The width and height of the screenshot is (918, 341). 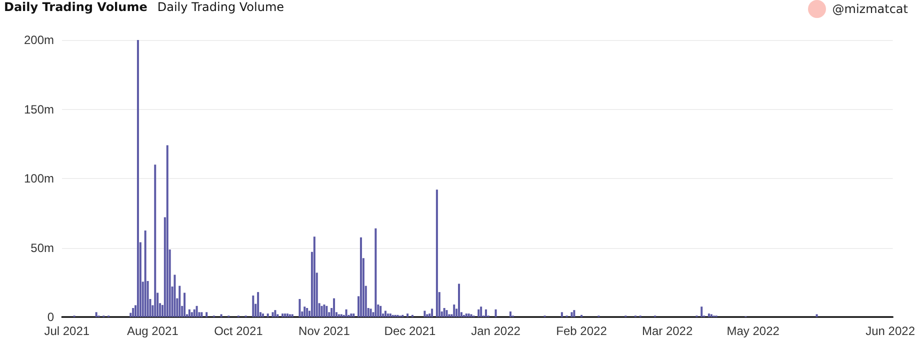 I want to click on x-tick-label: Jul 2021, so click(x=67, y=331).